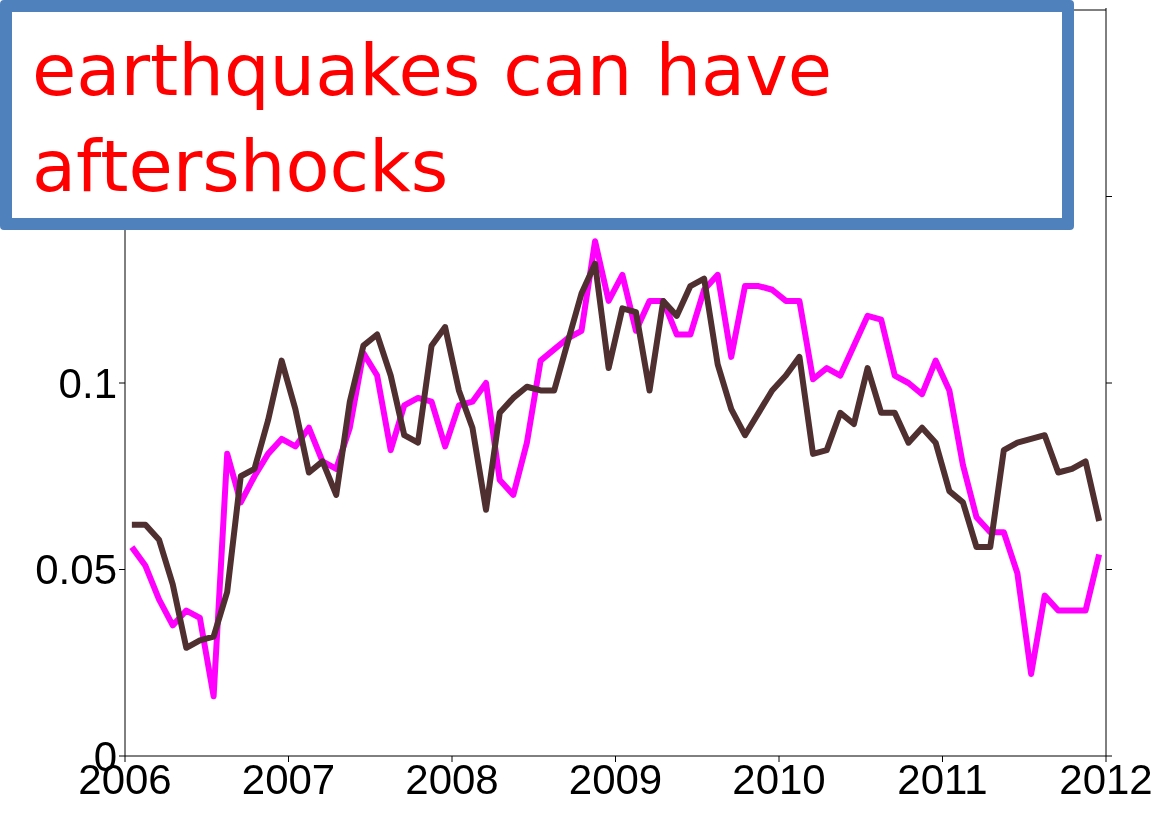  What do you see at coordinates (1106, 779) in the screenshot?
I see `x-tick-label: 2012` at bounding box center [1106, 779].